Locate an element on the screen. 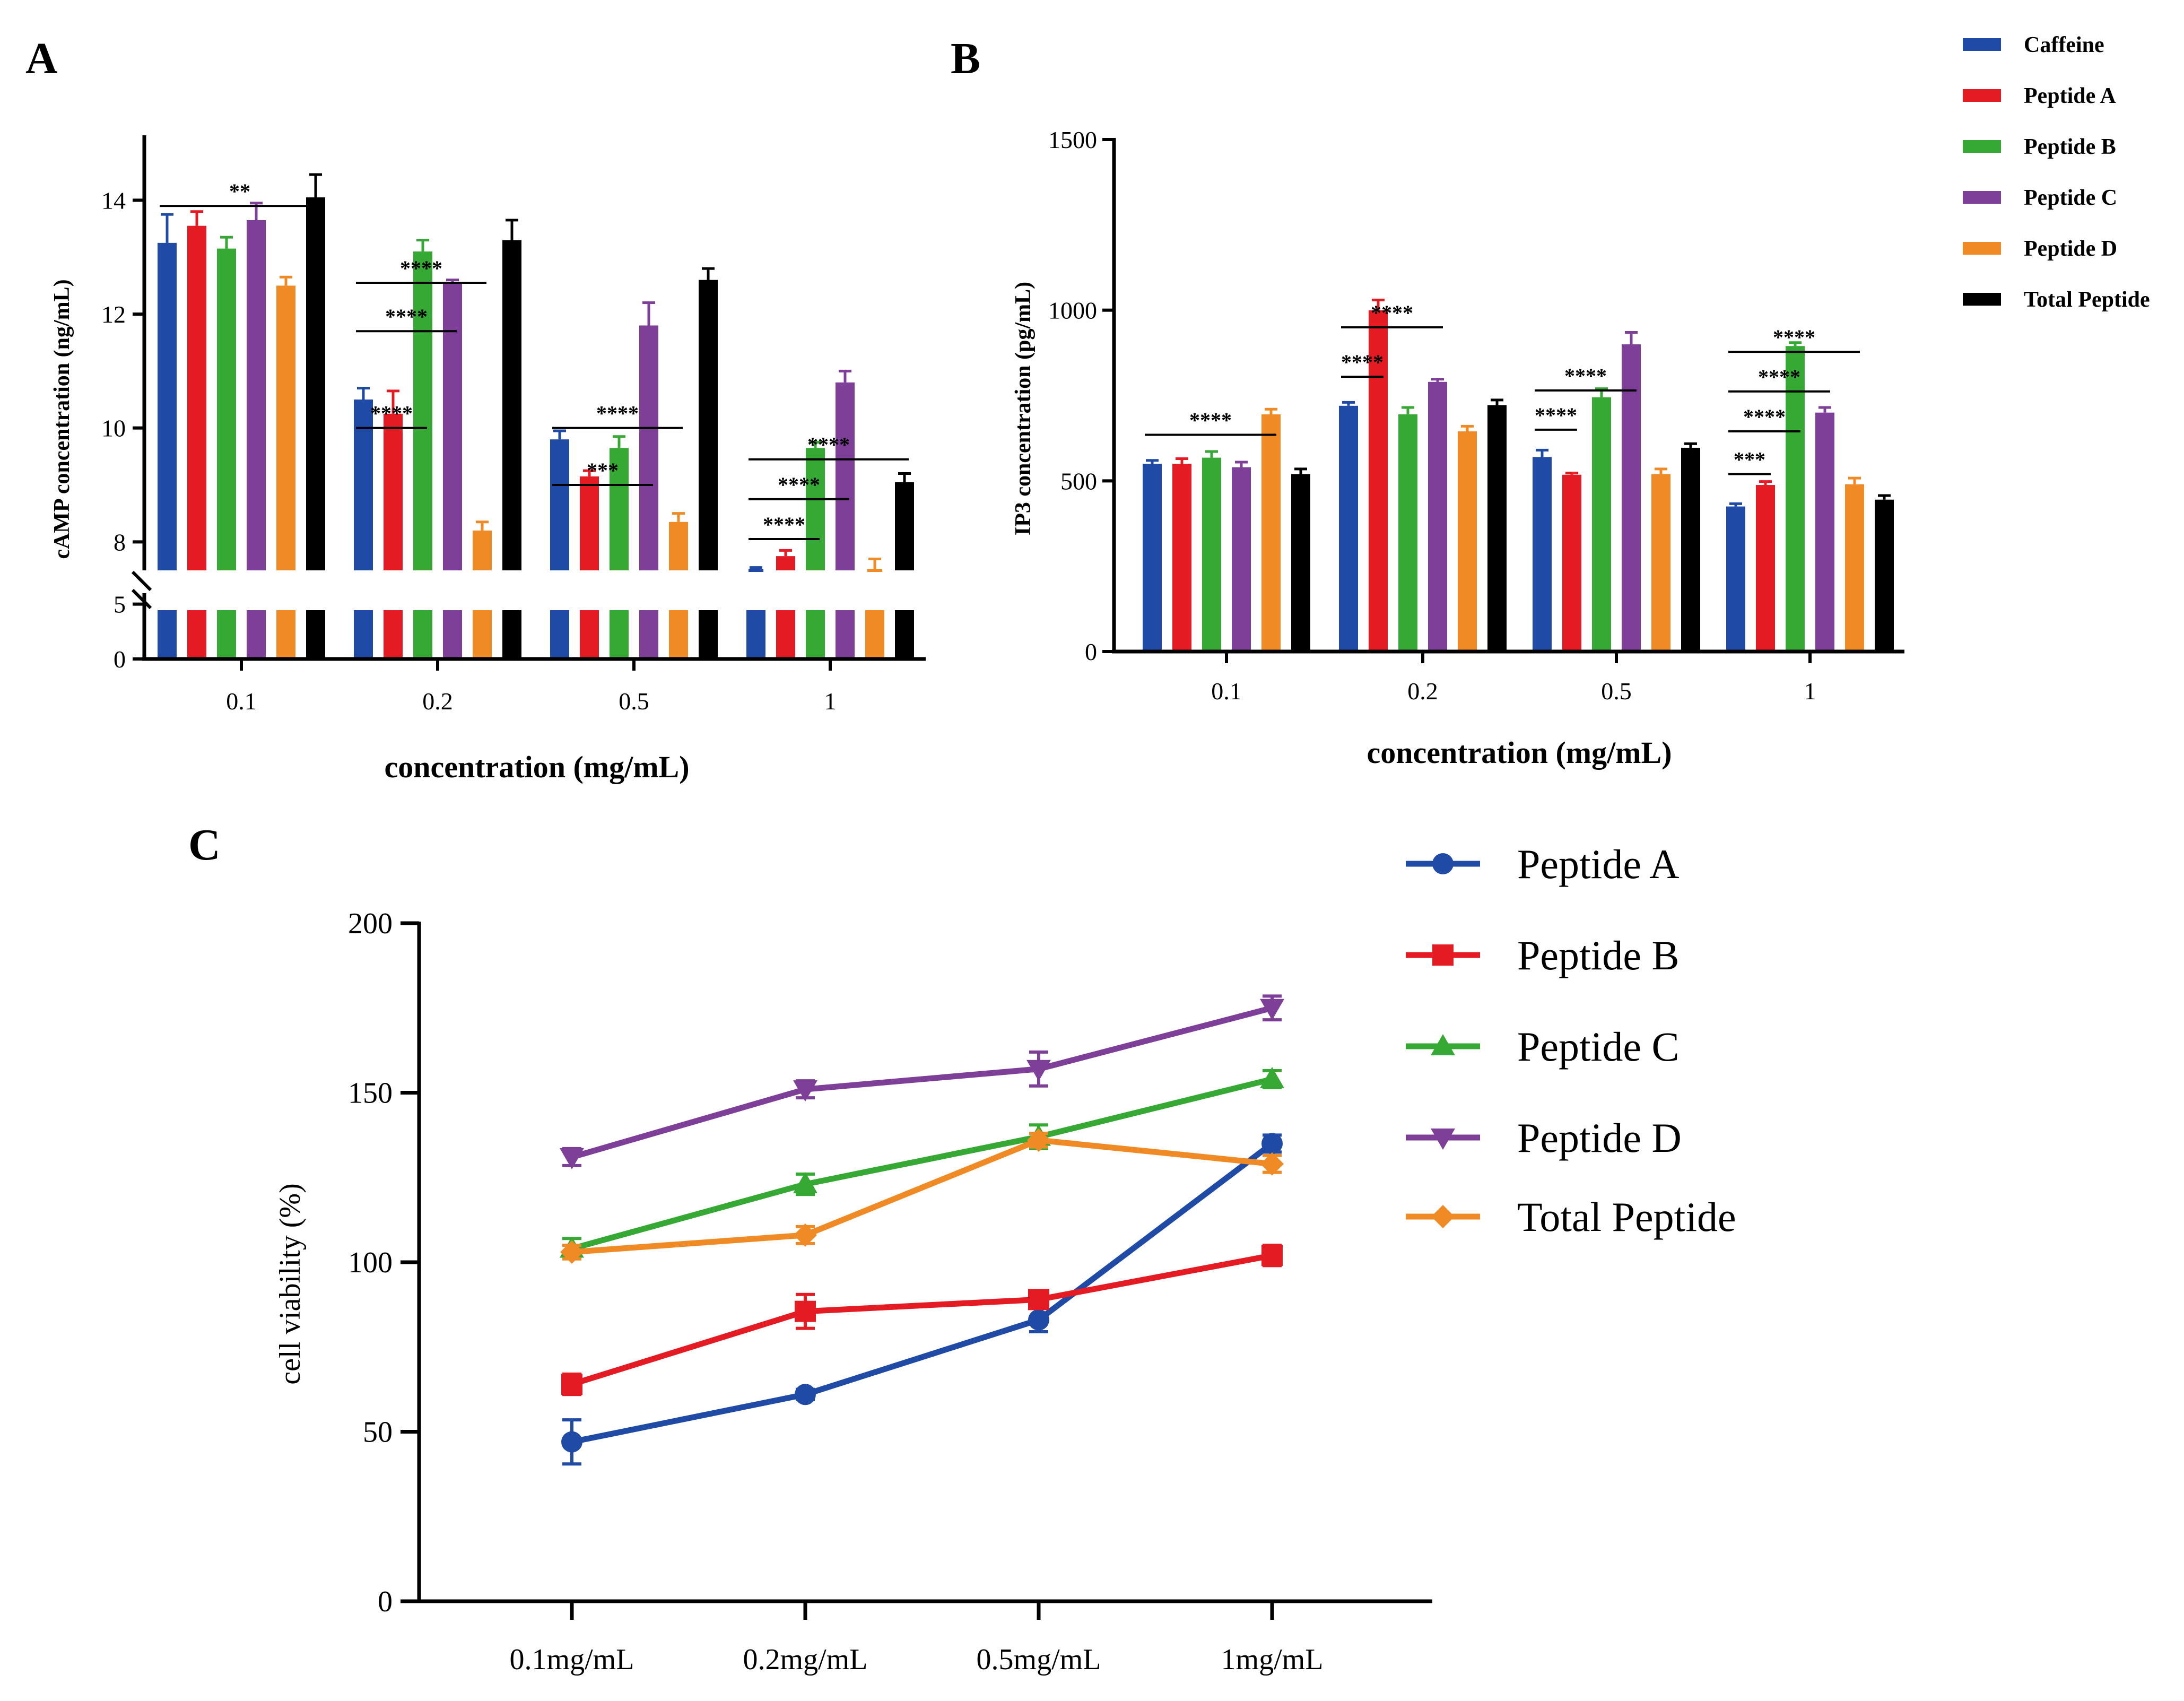  chart-a-annotations: ********************************* is located at coordinates (534, 359).